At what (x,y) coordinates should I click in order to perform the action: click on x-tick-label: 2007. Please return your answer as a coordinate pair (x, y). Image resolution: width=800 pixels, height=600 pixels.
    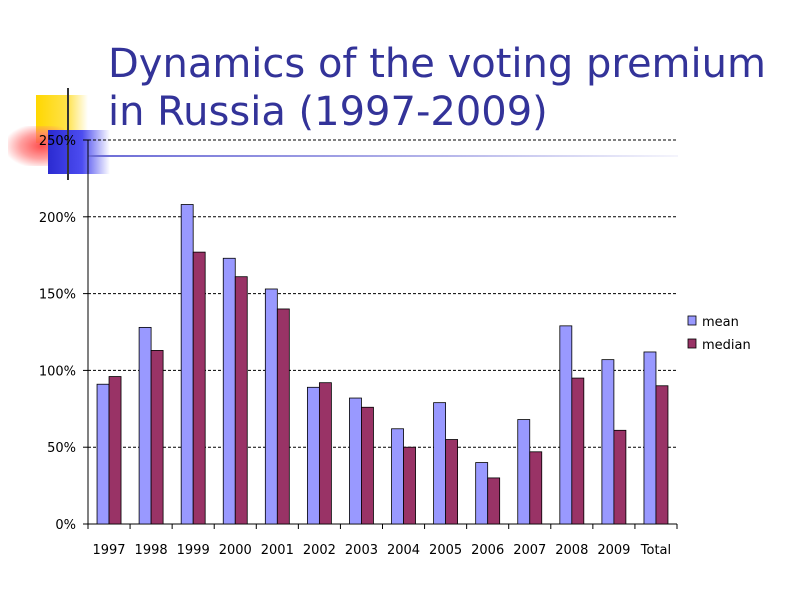
    Looking at the image, I should click on (529, 550).